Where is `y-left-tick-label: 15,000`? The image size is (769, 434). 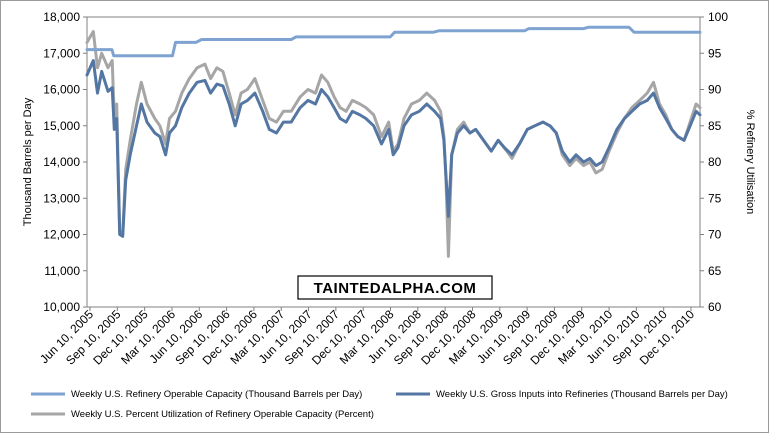
y-left-tick-label: 15,000 is located at coordinates (61, 126).